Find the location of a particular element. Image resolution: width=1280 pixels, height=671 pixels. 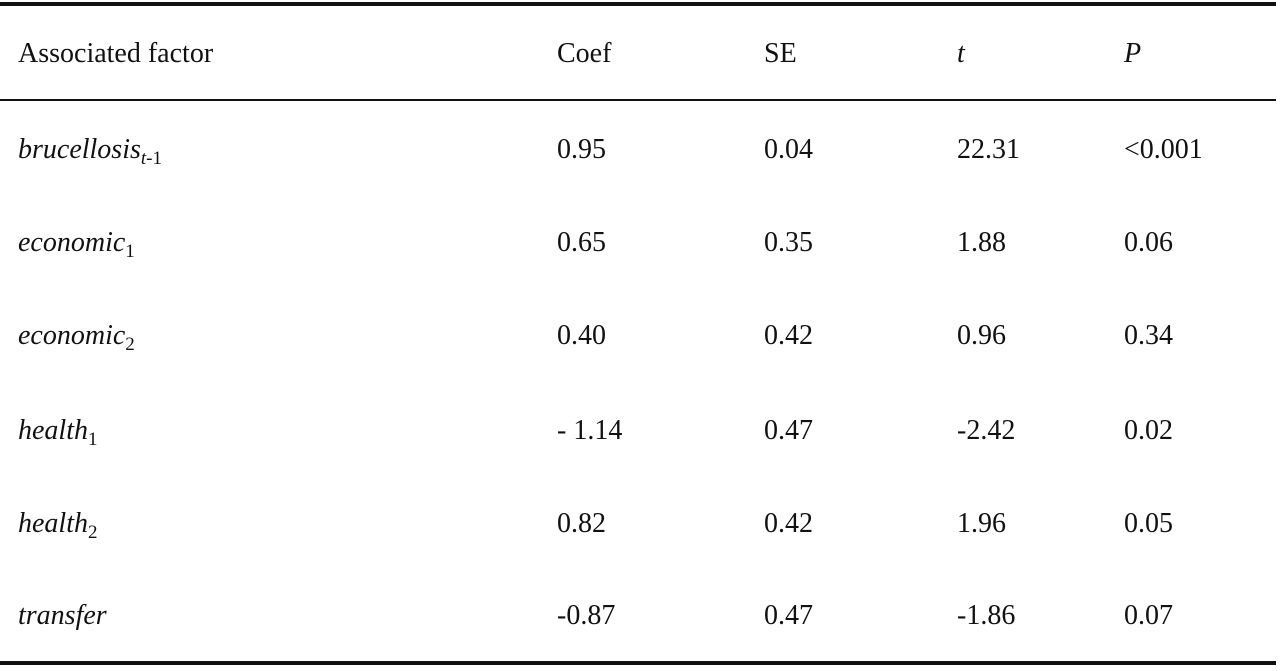

p-value: 0.34 is located at coordinates (1148, 335).